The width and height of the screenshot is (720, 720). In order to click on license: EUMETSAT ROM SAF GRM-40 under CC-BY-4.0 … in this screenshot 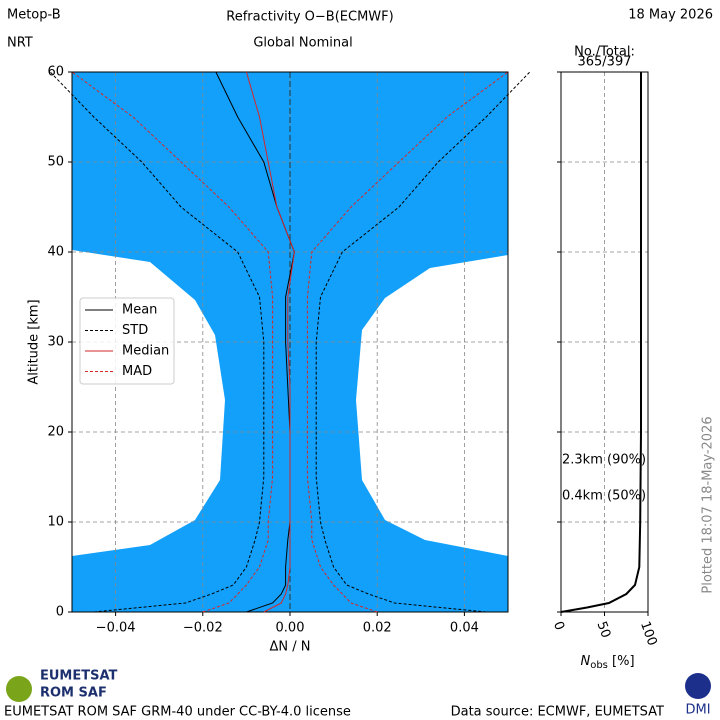, I will do `click(177, 712)`.